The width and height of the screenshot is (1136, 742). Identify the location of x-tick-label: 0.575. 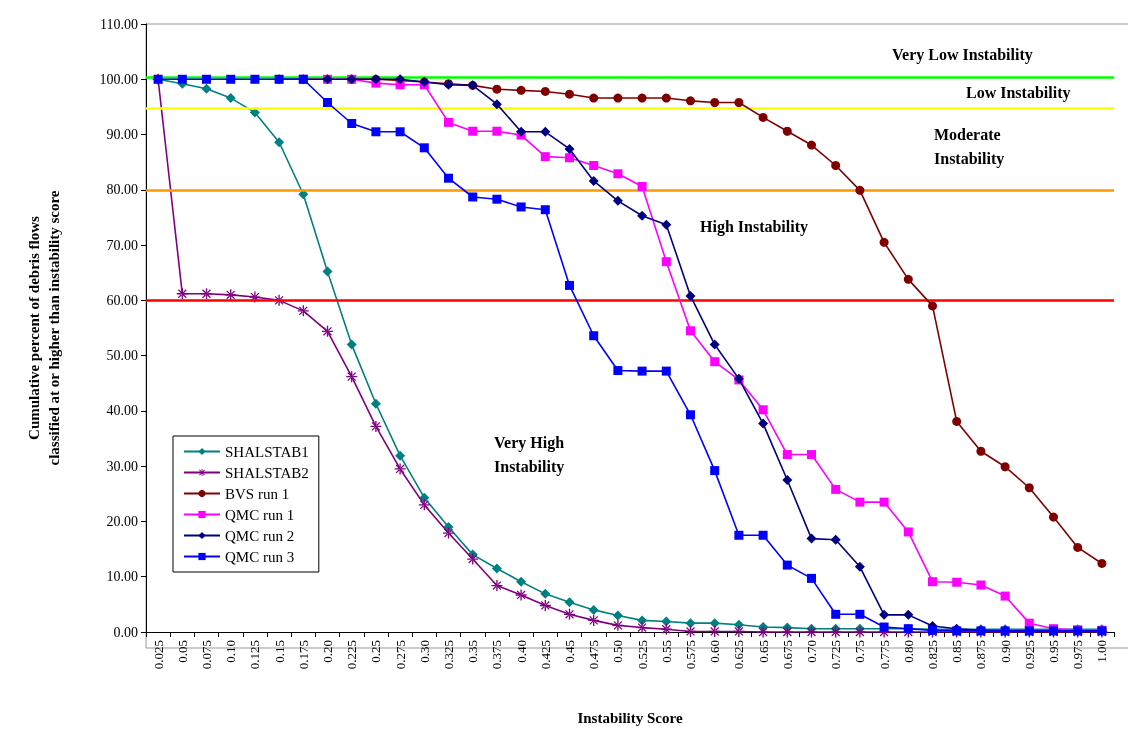
(690, 655).